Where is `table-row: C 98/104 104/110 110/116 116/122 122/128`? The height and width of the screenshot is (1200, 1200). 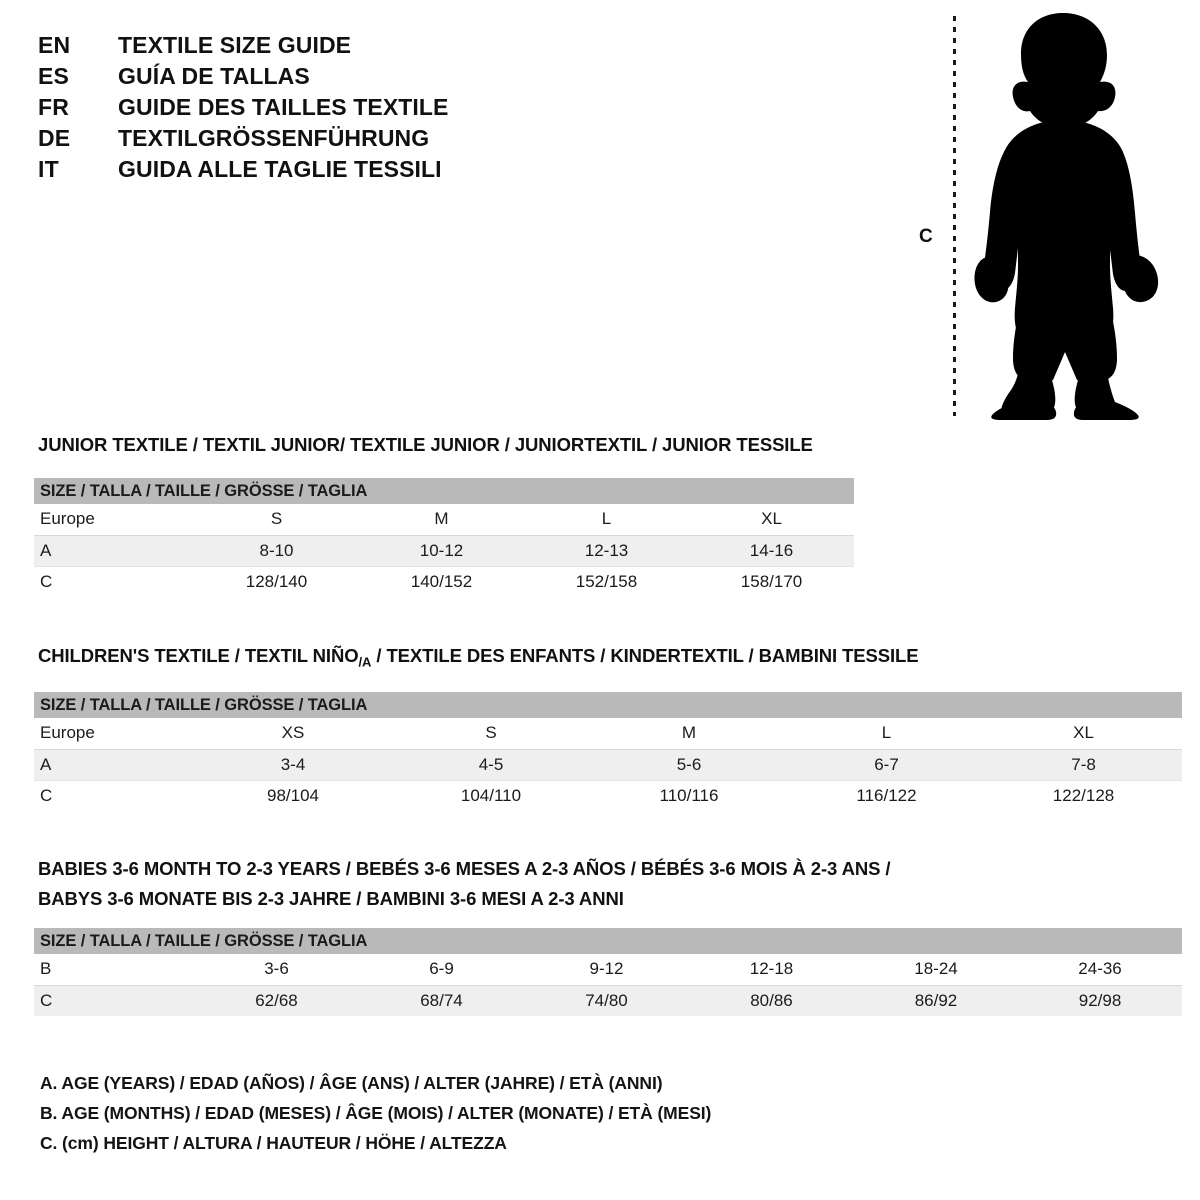 table-row: C 98/104 104/110 110/116 116/122 122/128 is located at coordinates (608, 795).